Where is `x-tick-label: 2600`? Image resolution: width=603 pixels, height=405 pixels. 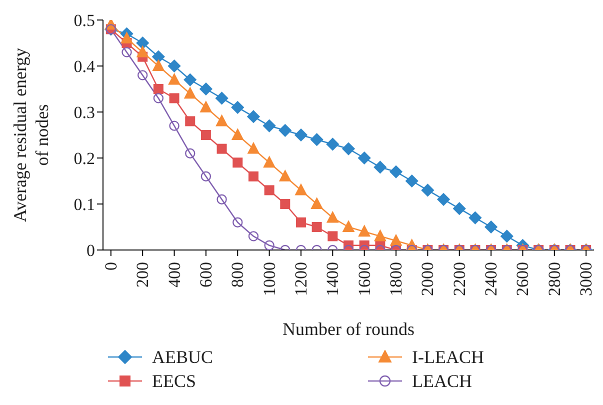
x-tick-label: 2600 is located at coordinates (522, 279).